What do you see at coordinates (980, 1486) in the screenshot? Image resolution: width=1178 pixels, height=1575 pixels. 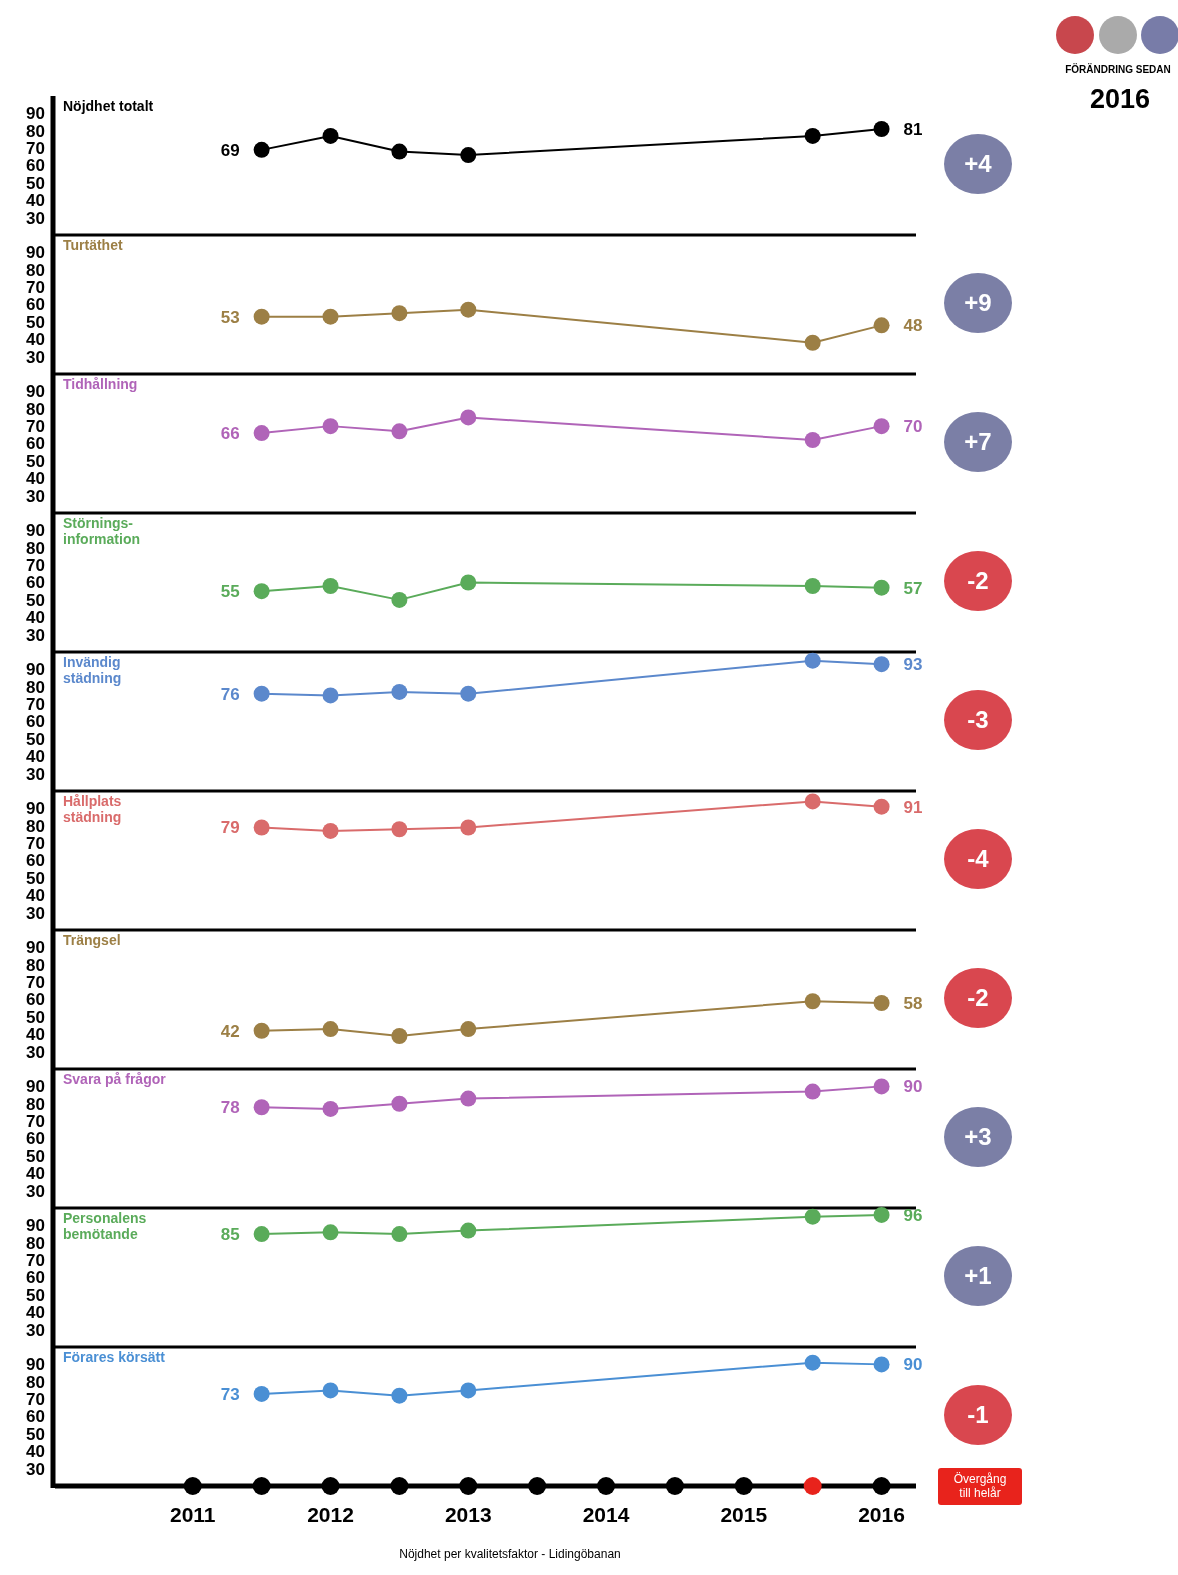 I see `text: Övergång till helår` at bounding box center [980, 1486].